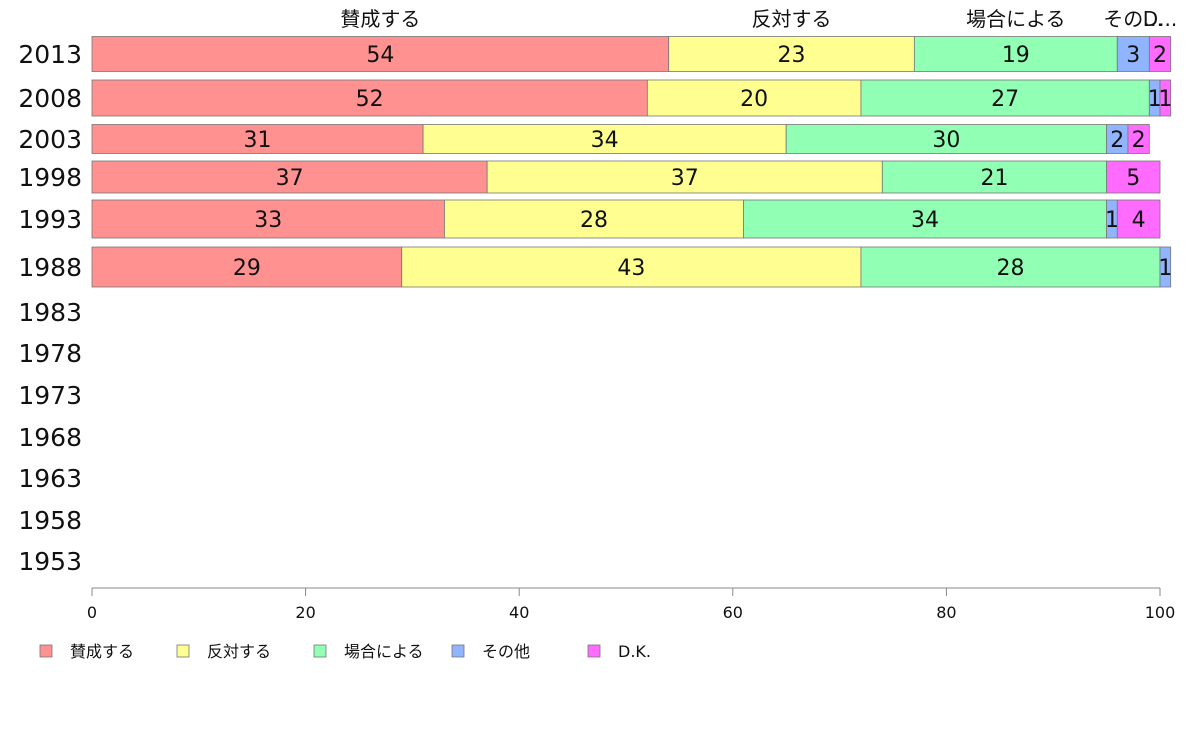  Describe the element at coordinates (380, 19) in the screenshot. I see `top-category-label: 賛成する` at that location.